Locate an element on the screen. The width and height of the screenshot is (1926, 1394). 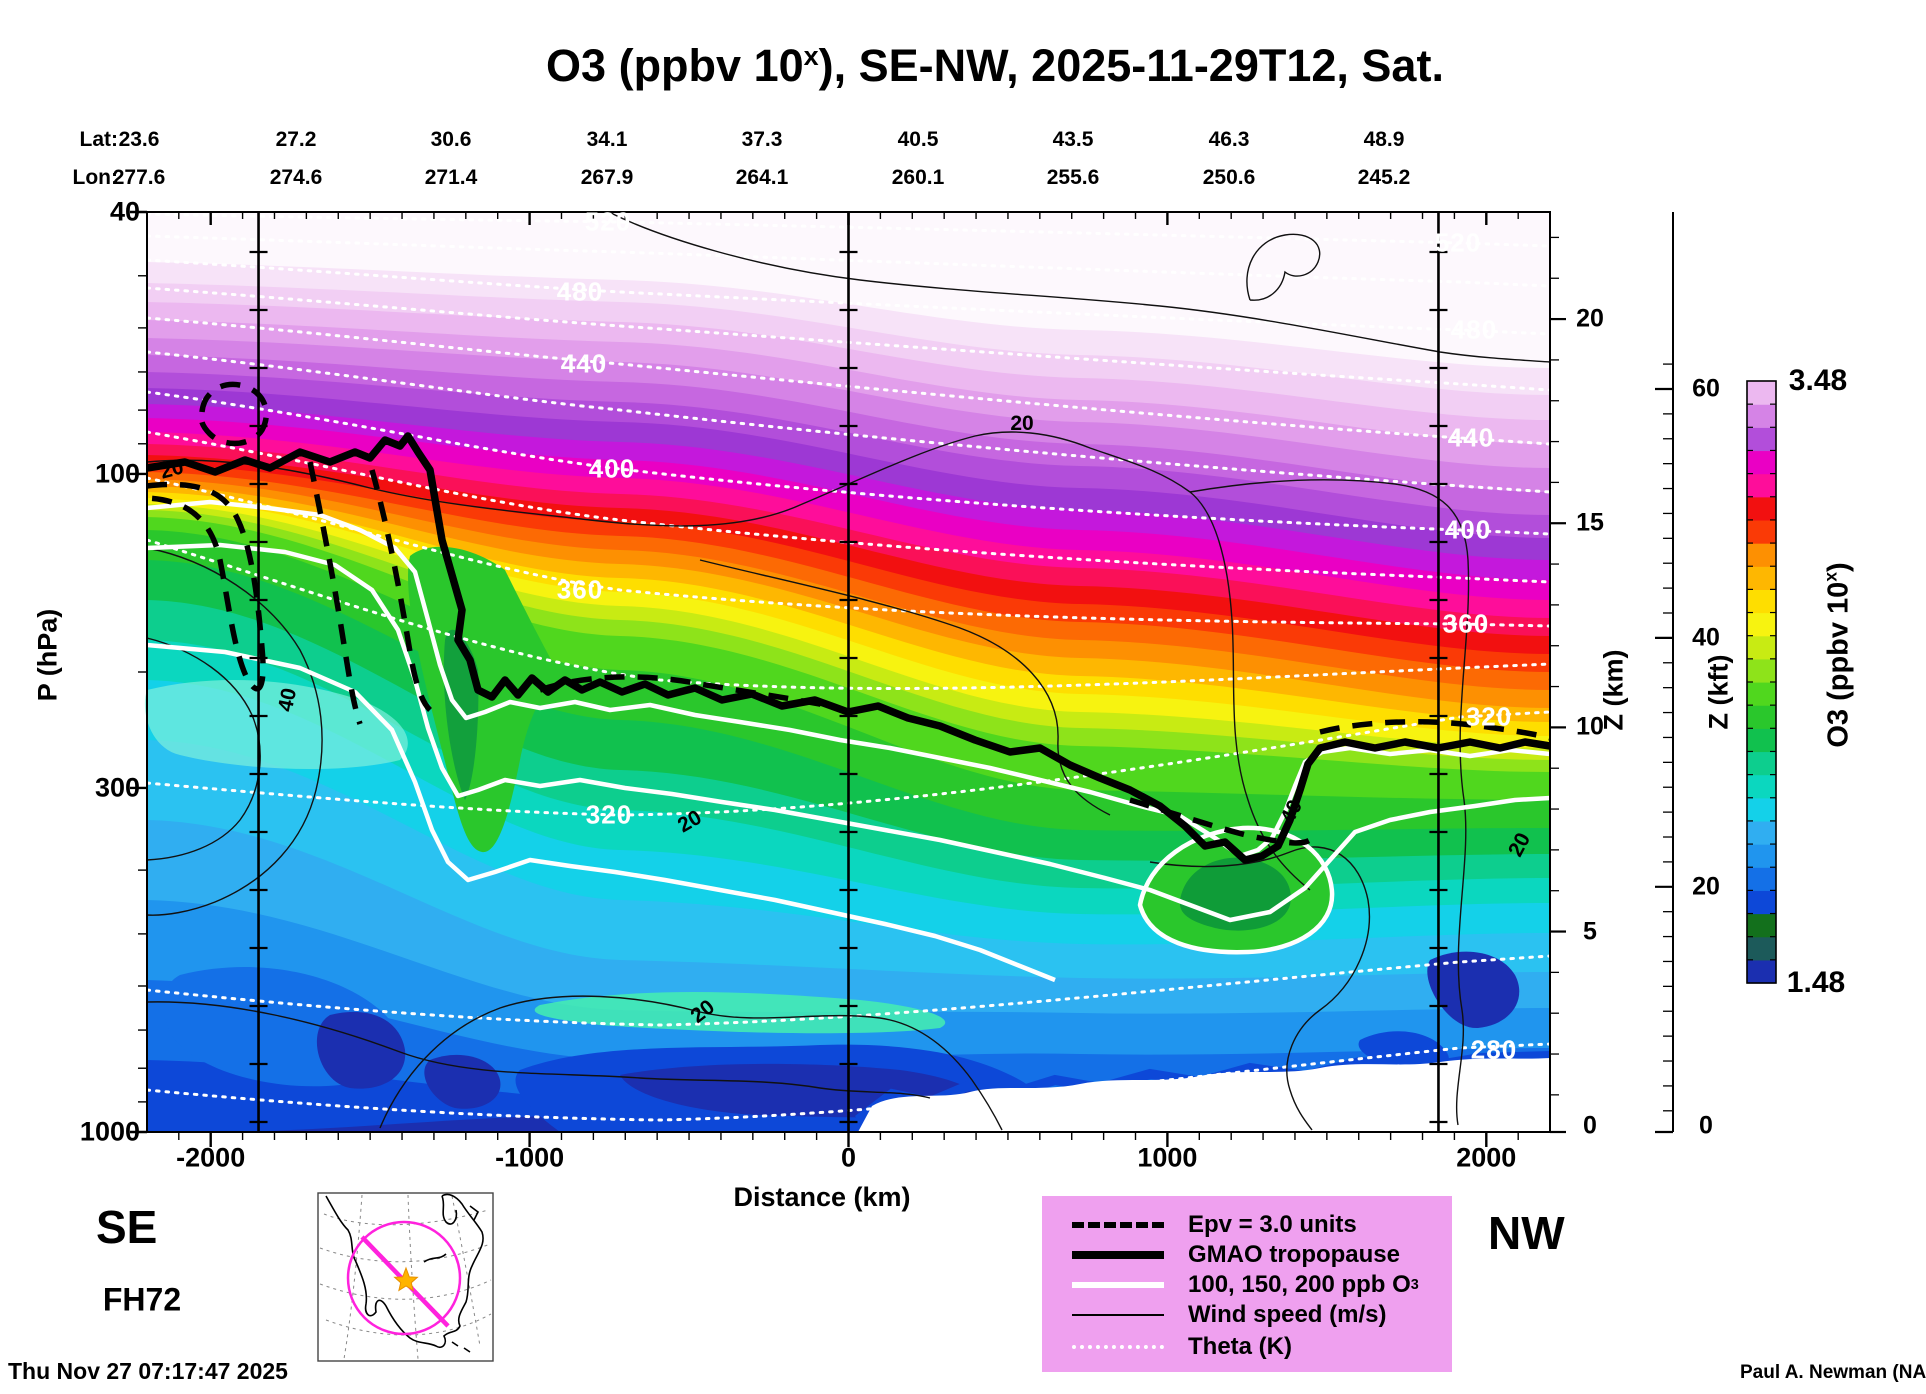
lat-row-label: Lat: is located at coordinates (99, 139).